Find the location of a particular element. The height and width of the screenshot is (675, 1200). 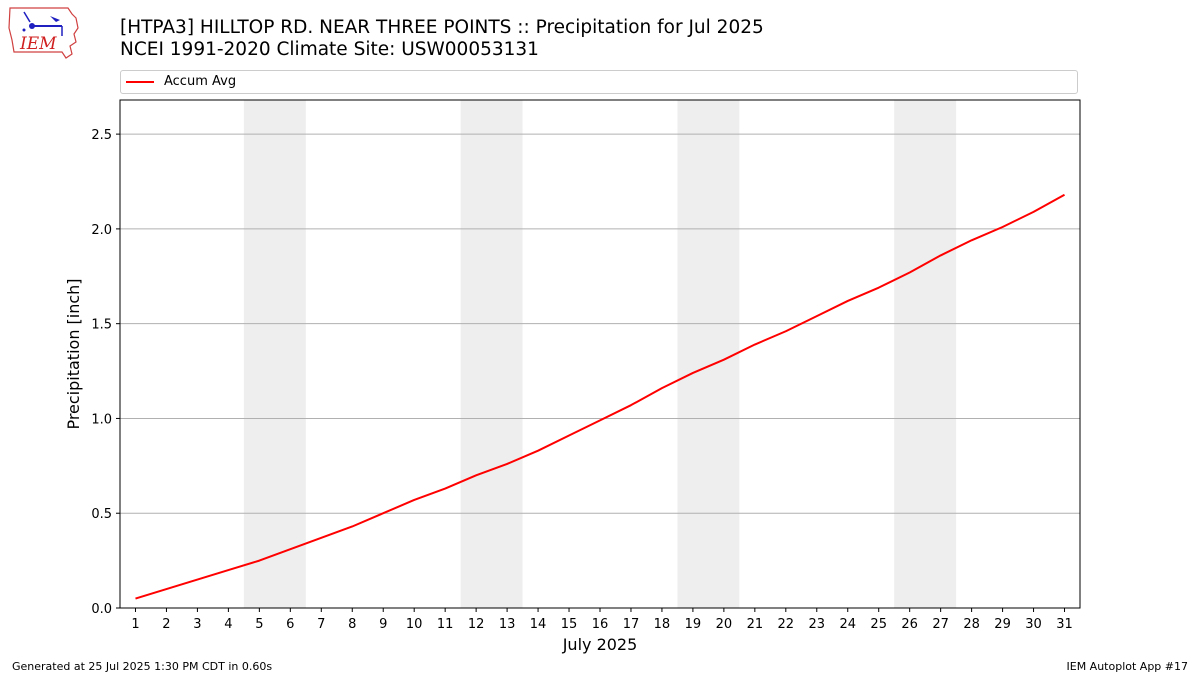

autoplot-app-id: IEM Autoplot App #17 is located at coordinates (1127, 666).